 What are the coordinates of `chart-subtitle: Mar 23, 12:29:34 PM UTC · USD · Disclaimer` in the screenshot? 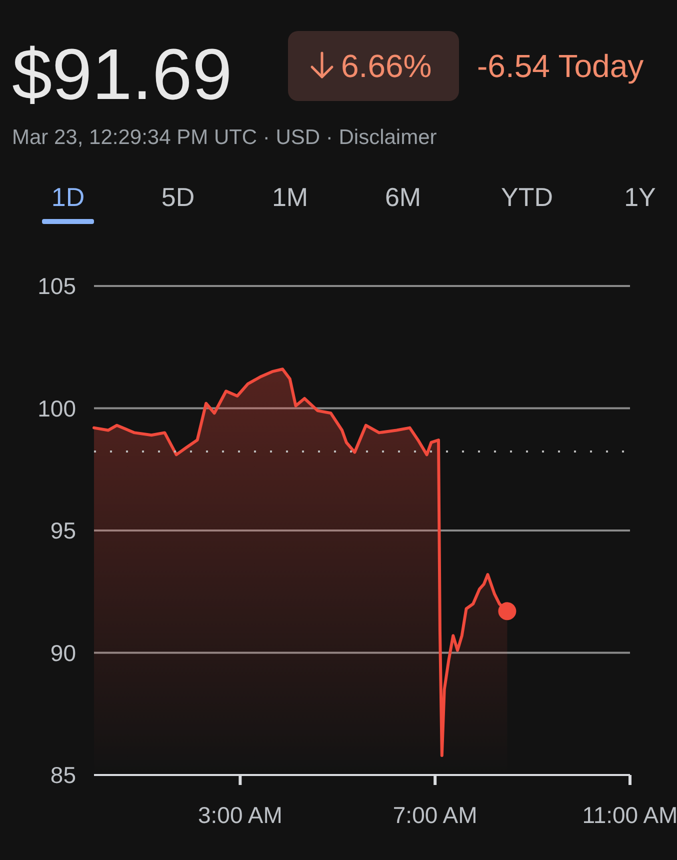 It's located at (224, 137).